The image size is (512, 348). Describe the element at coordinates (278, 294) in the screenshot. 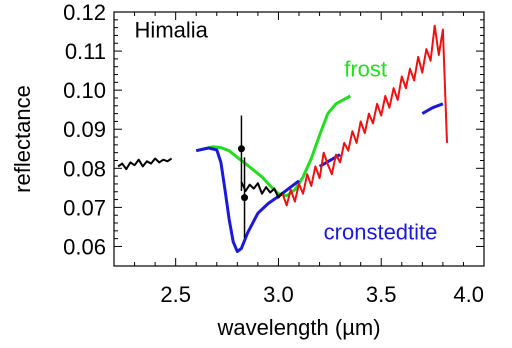

I see `x-tick-label: 3.0` at that location.